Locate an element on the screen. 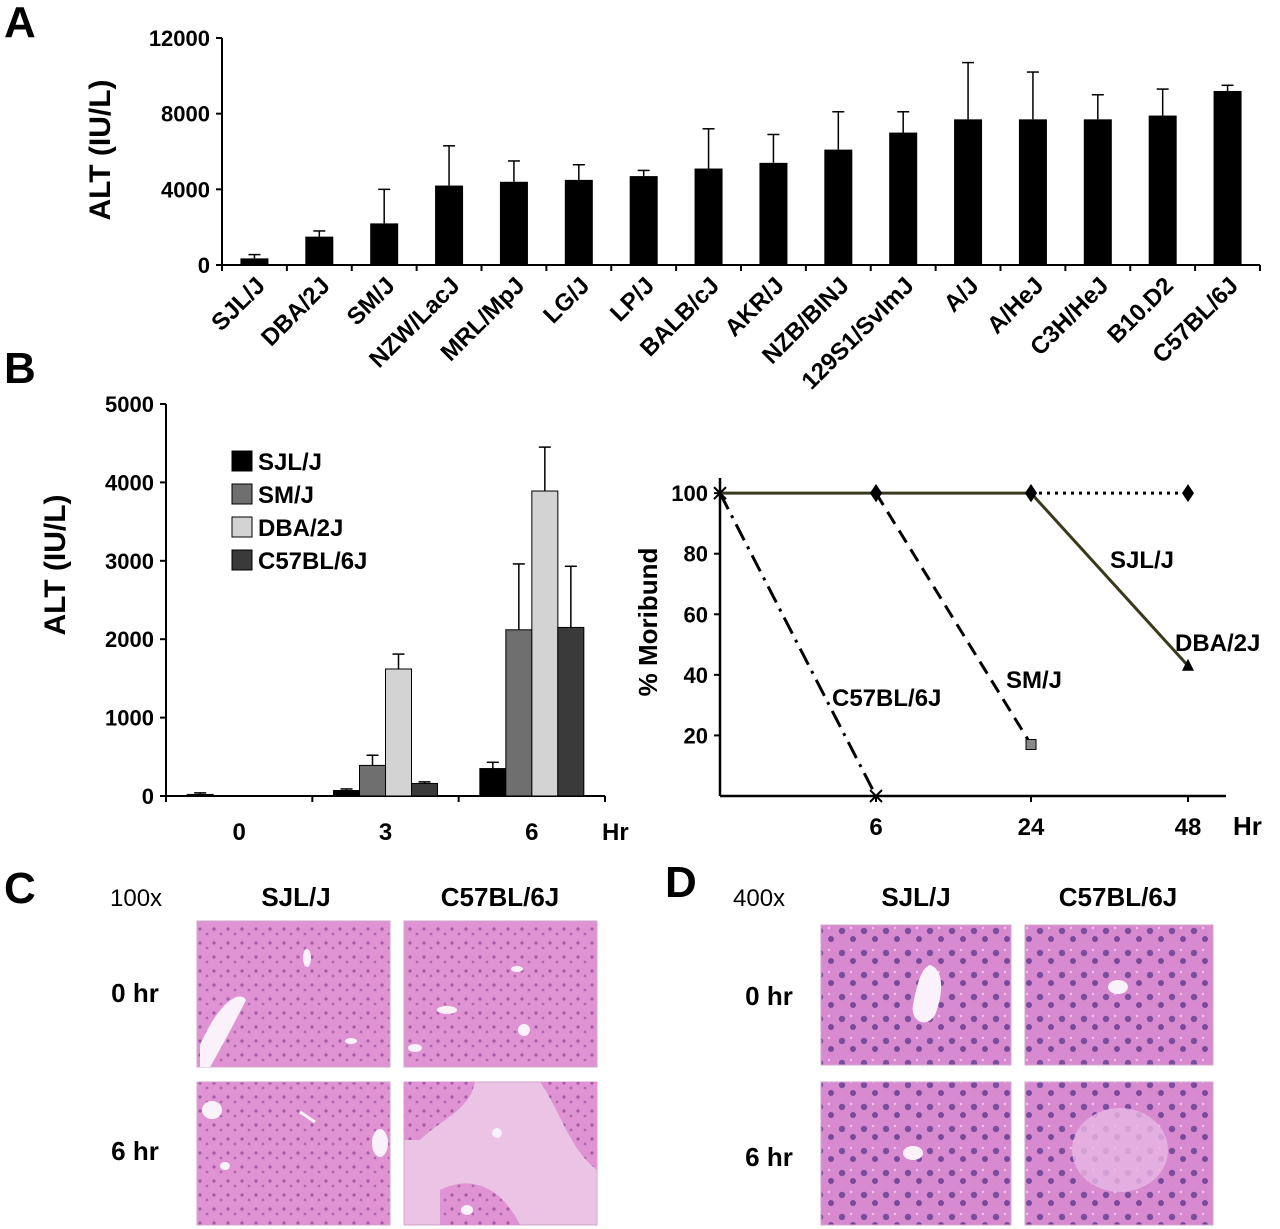  panel-b-xtick-label: 0 is located at coordinates (238, 832).